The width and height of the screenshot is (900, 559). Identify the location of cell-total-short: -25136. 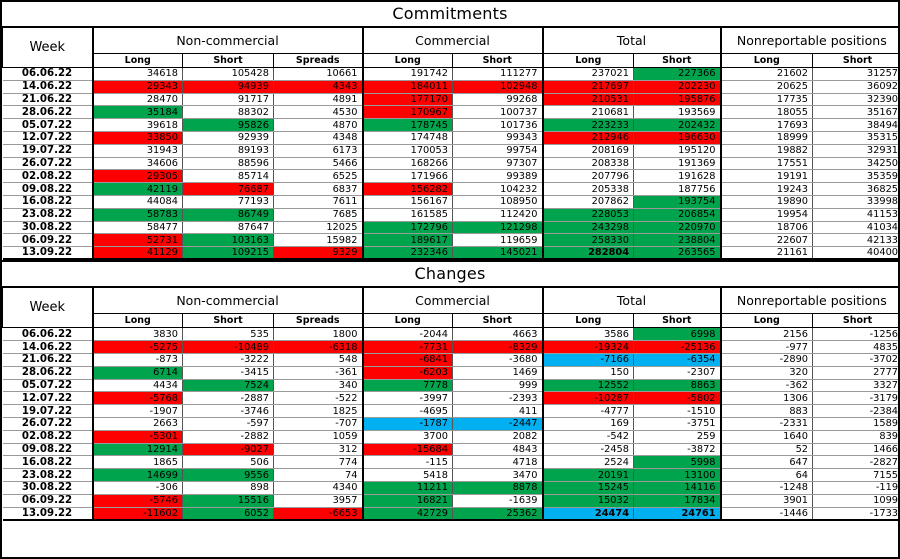
(677, 347).